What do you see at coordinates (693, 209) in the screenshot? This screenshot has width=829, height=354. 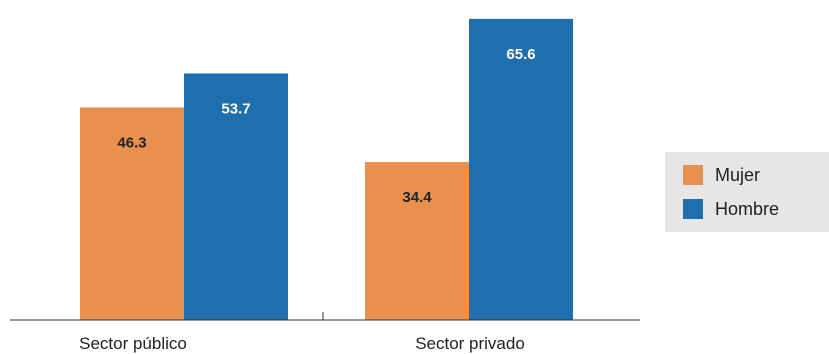 I see `legend-swatch-hombre` at bounding box center [693, 209].